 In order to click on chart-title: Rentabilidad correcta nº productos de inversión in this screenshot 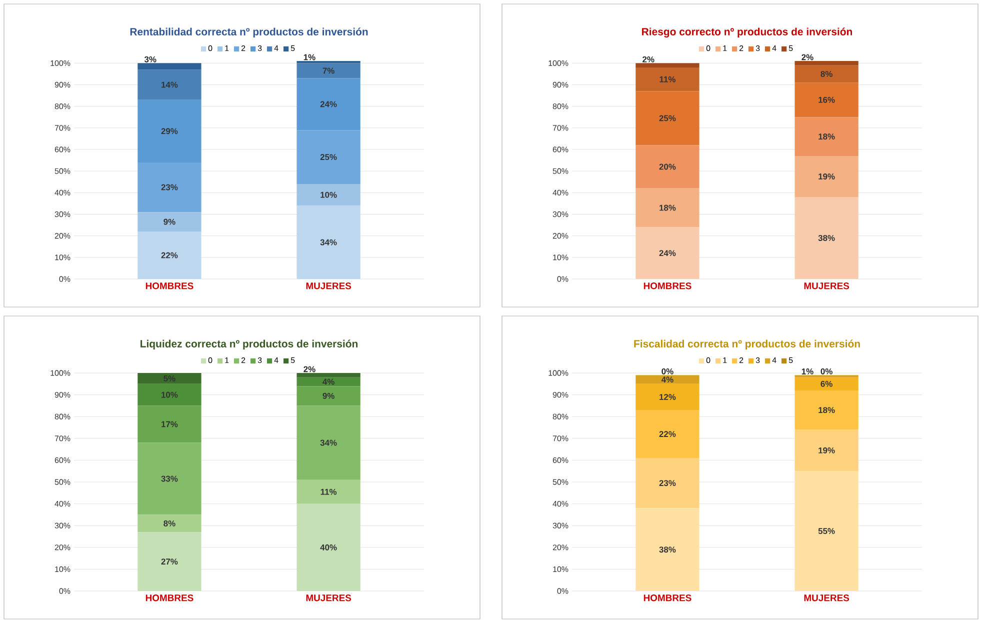, I will do `click(249, 33)`.